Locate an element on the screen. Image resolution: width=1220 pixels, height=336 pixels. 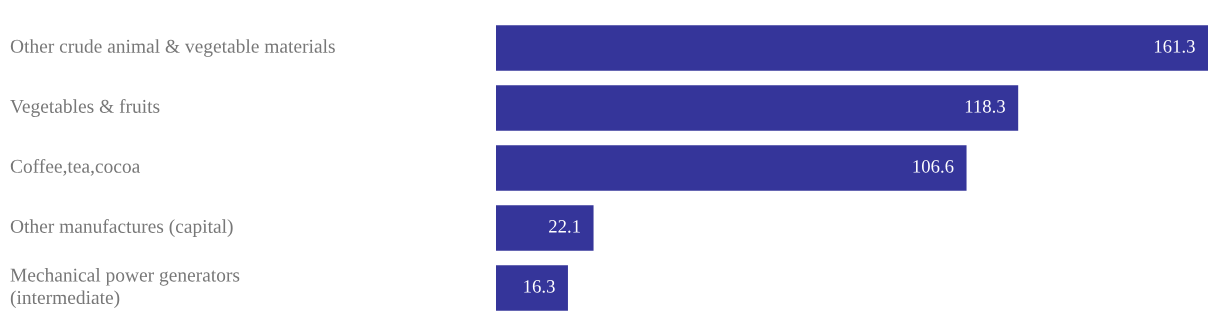
data-label: 161.3 is located at coordinates (1174, 46).